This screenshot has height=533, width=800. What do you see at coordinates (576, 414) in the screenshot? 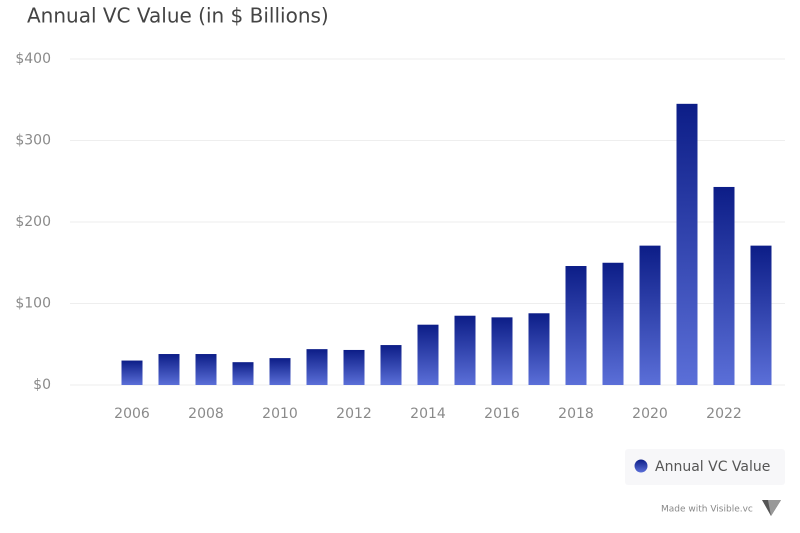
I see `x-tick-label: 2018` at bounding box center [576, 414].